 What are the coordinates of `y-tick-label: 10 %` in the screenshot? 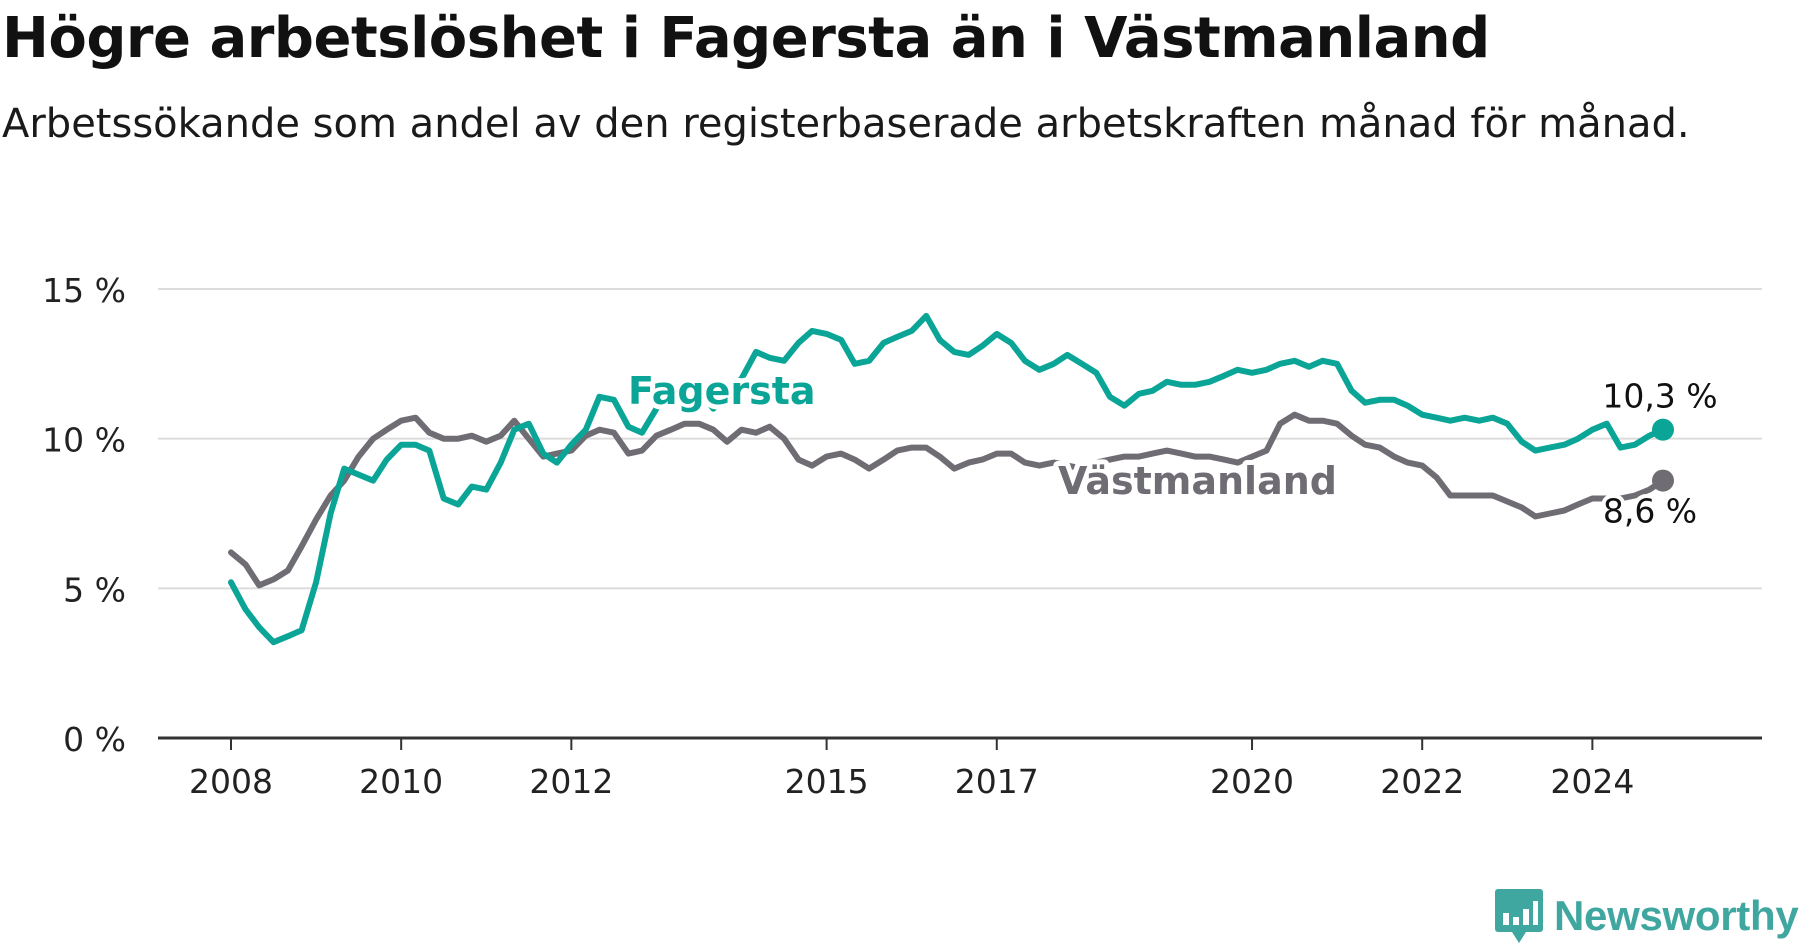 It's located at (84, 440).